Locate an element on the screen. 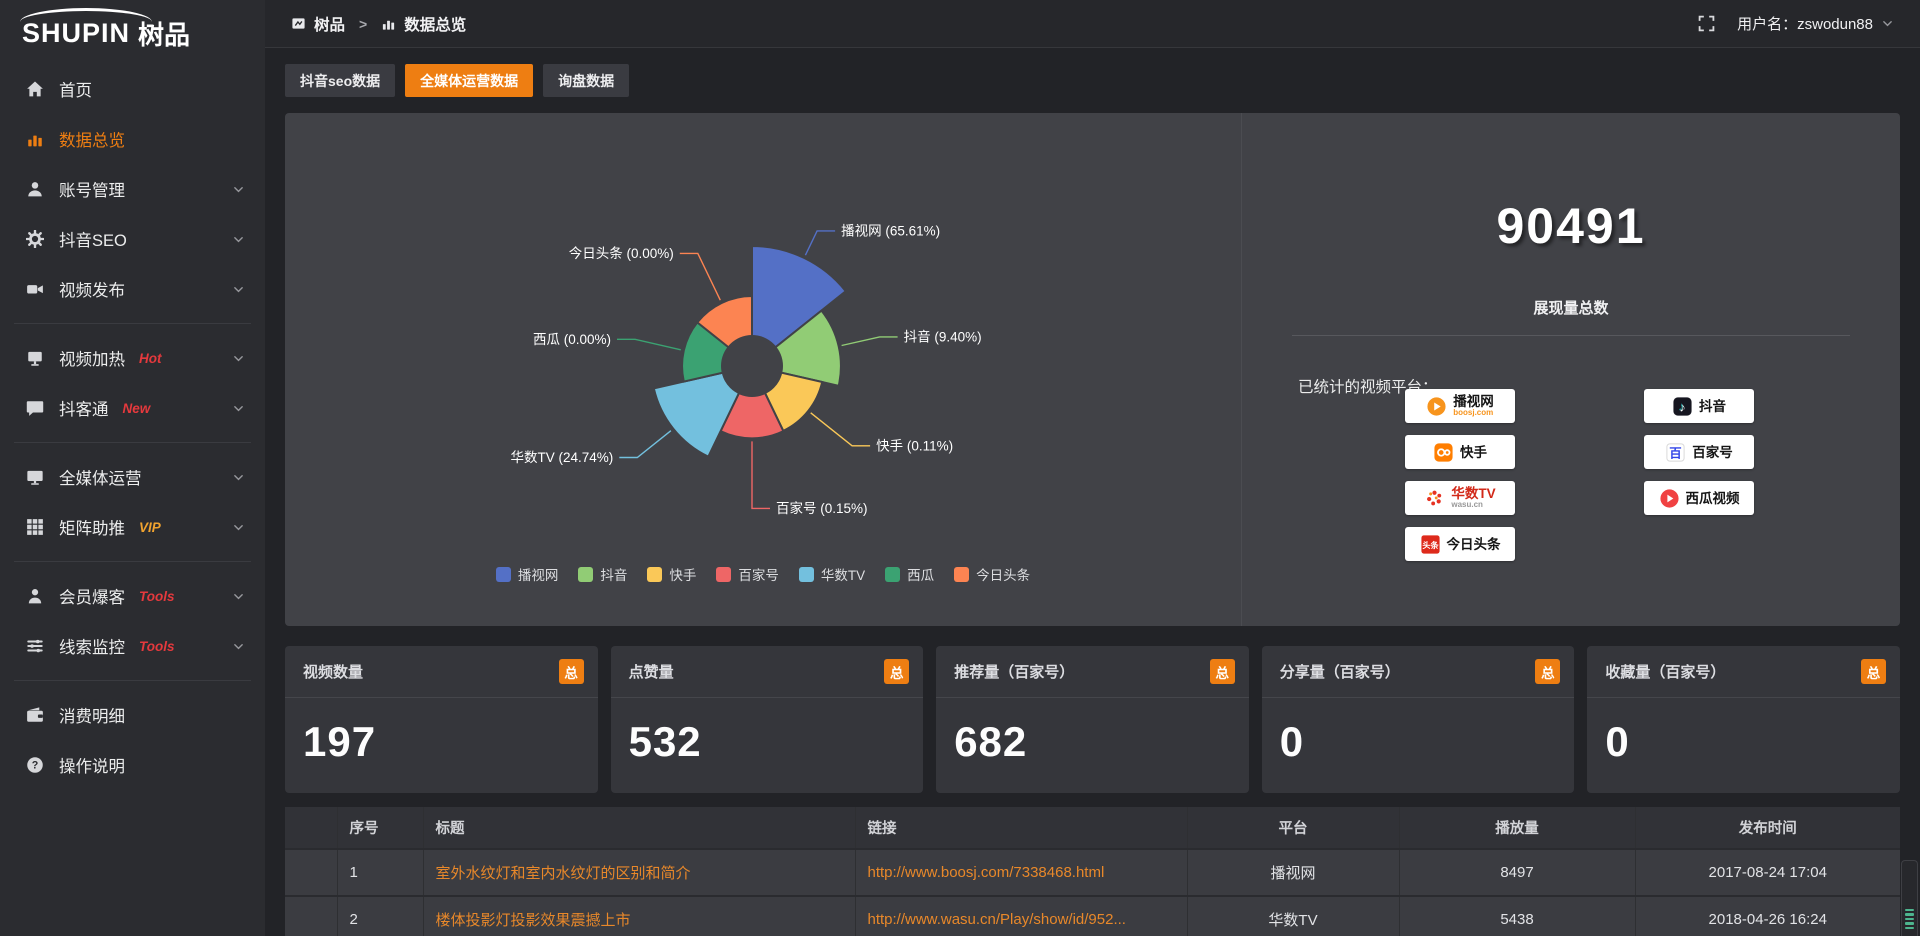 This screenshot has width=1920, height=936. chat-icon is located at coordinates (35, 408).